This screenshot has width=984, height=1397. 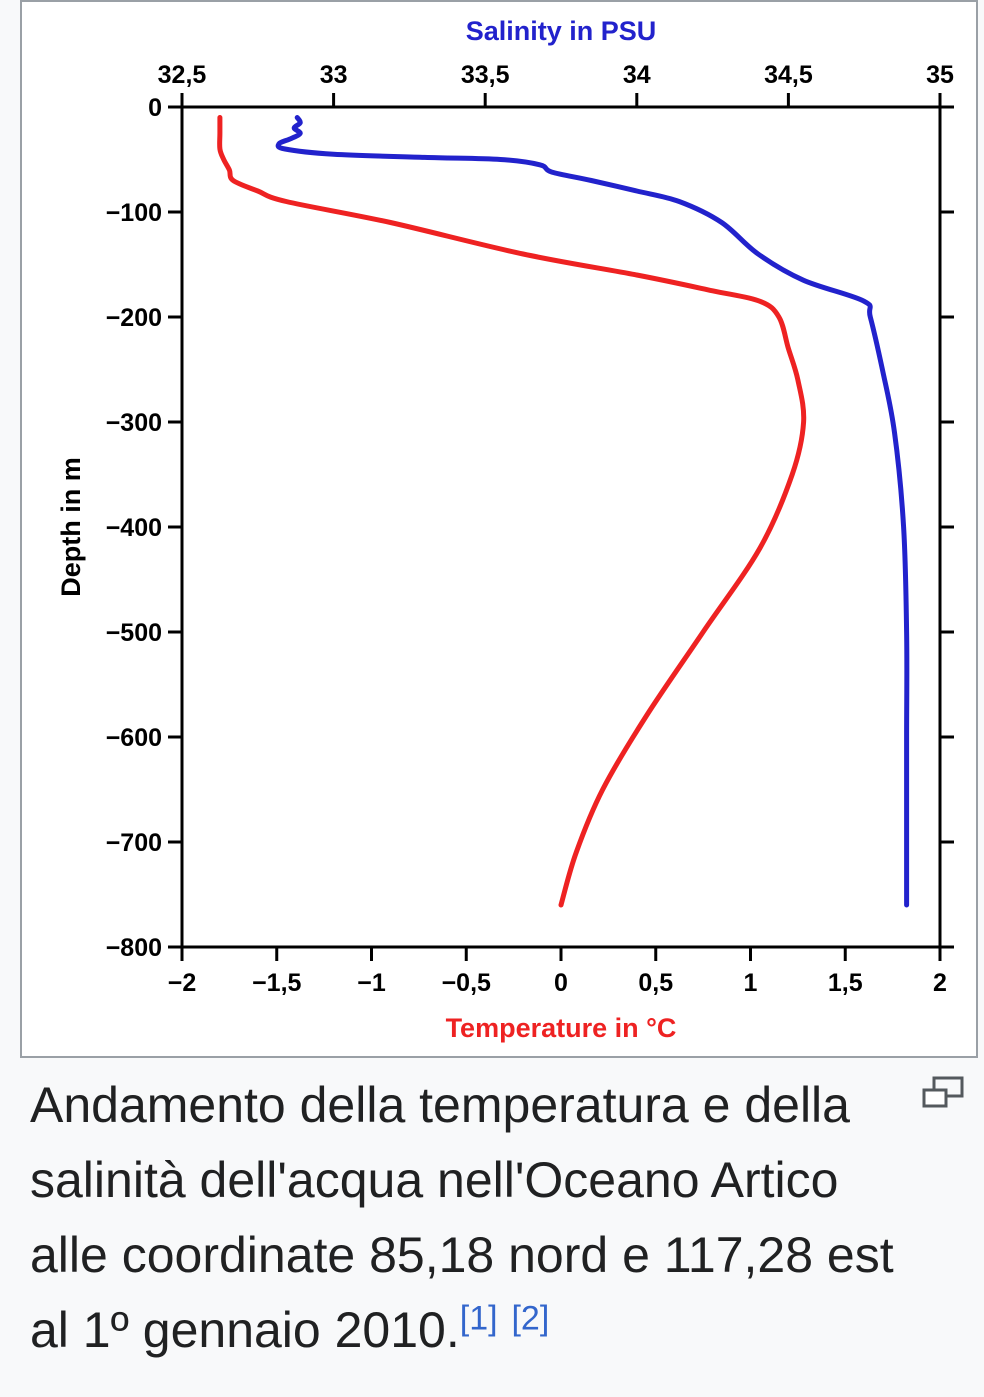 I want to click on y-tick-label: −700, so click(x=134, y=843).